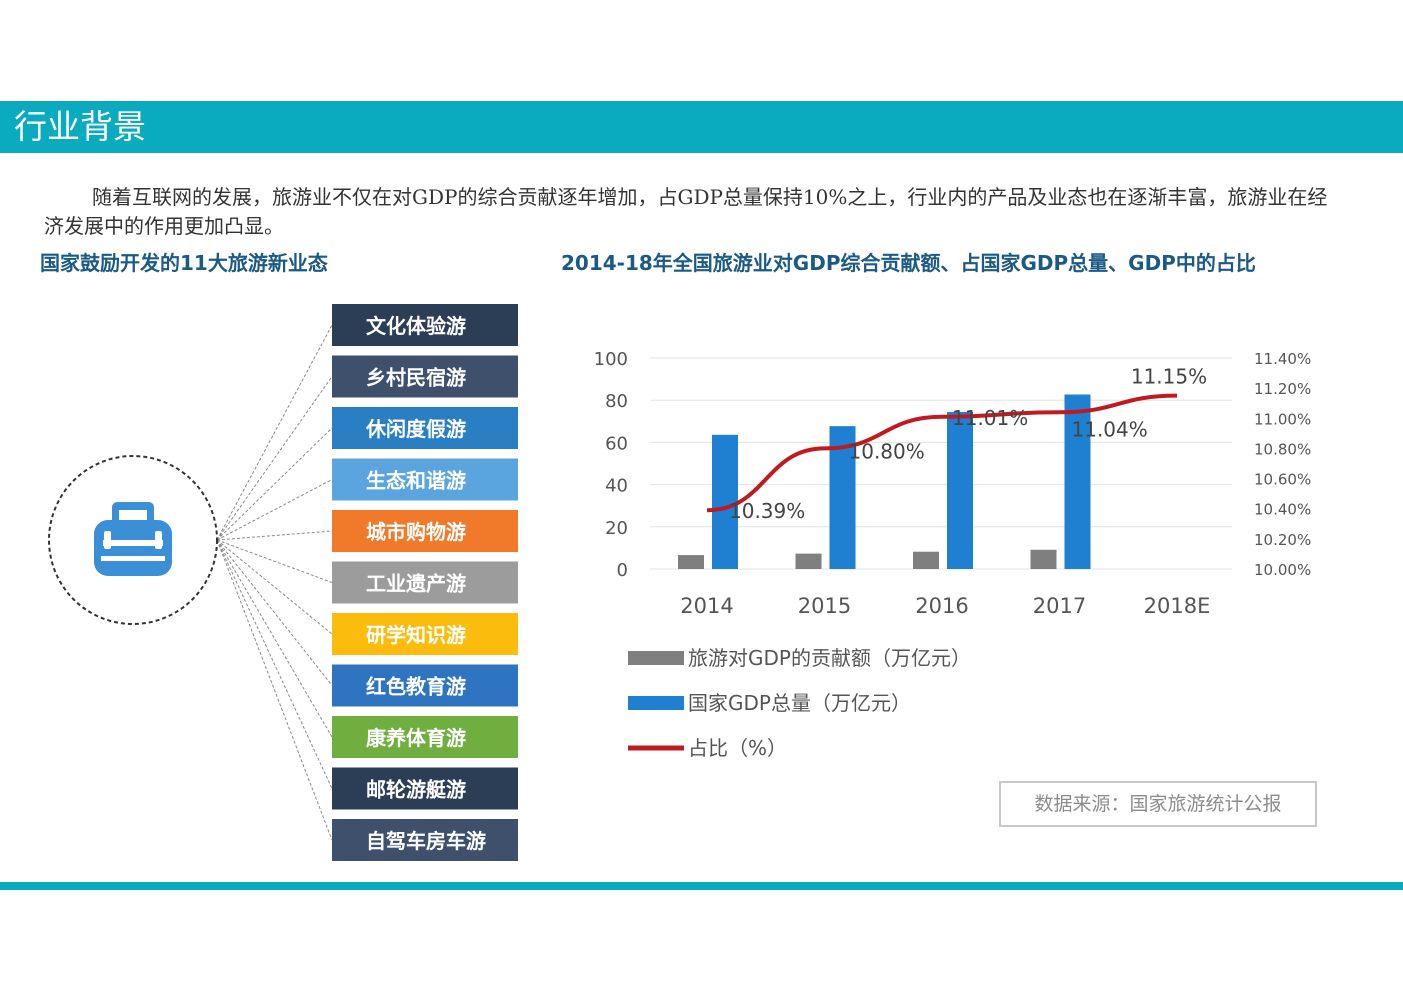 Image resolution: width=1403 pixels, height=992 pixels. What do you see at coordinates (1282, 359) in the screenshot?
I see `y-right-tick-label: 11.40%` at bounding box center [1282, 359].